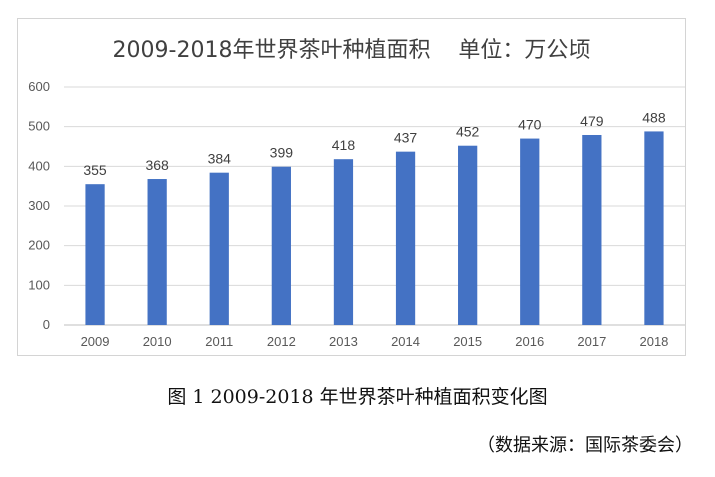  What do you see at coordinates (375, 341) in the screenshot?
I see `x-axis: 2009 2010 2011 2012 2013 2014 2015 2016 2017 2018` at bounding box center [375, 341].